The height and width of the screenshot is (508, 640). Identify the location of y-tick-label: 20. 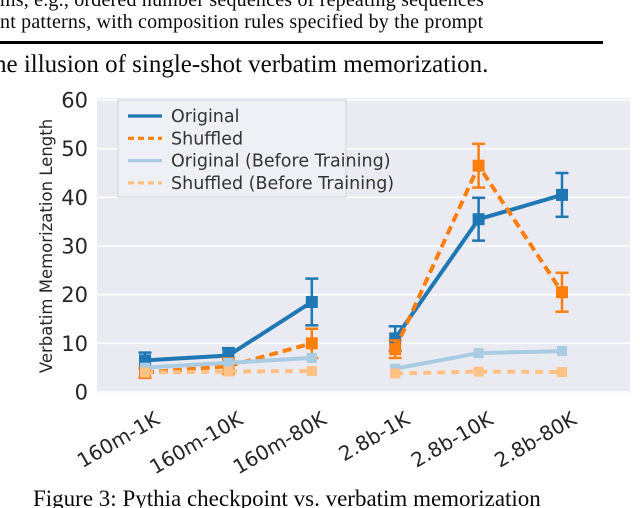
(74, 295).